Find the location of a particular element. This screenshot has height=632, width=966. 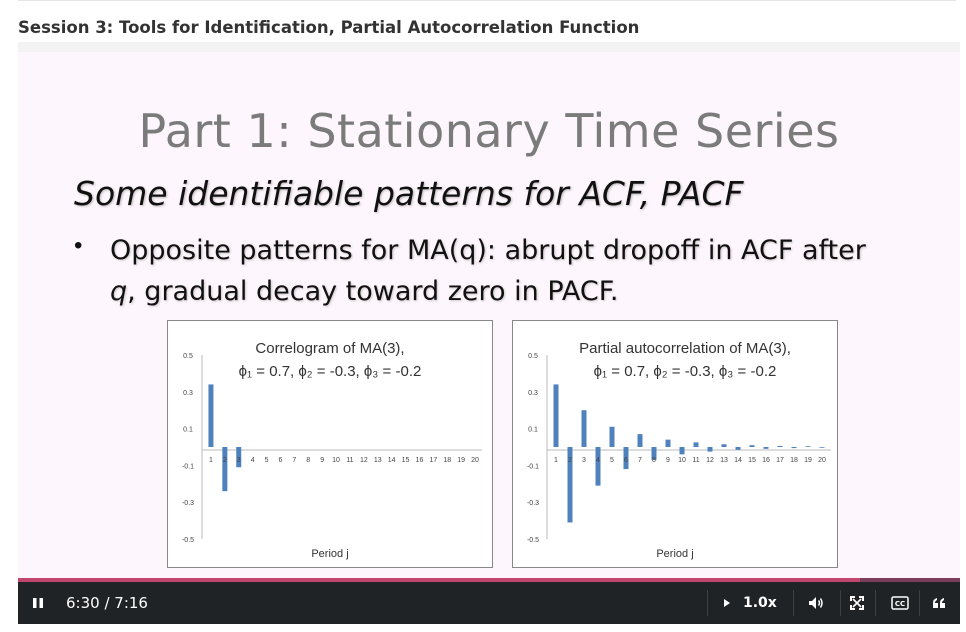

speed-arrow-icon is located at coordinates (727, 603).